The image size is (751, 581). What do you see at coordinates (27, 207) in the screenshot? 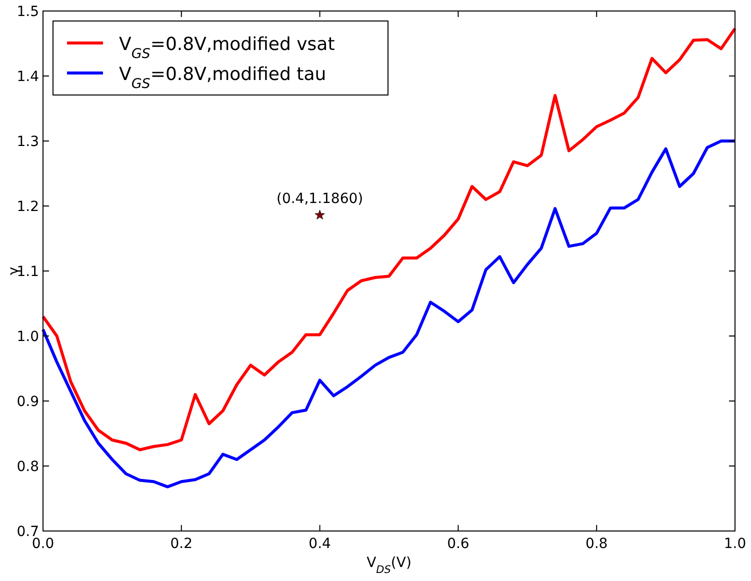
I see `y-tick-label: 1.2` at bounding box center [27, 207].